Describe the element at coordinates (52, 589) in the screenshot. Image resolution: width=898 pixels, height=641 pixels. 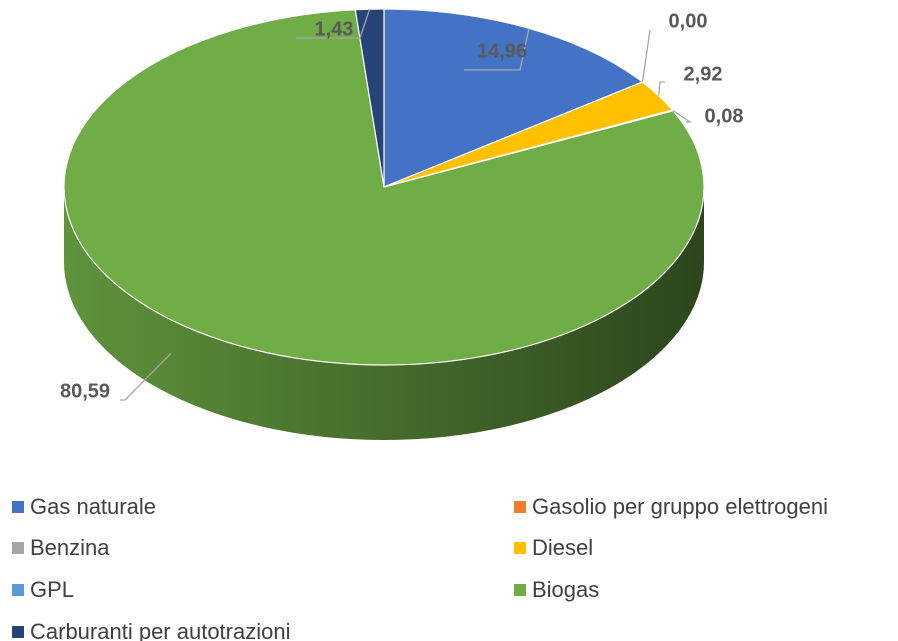
I see `legend-label: GPL` at that location.